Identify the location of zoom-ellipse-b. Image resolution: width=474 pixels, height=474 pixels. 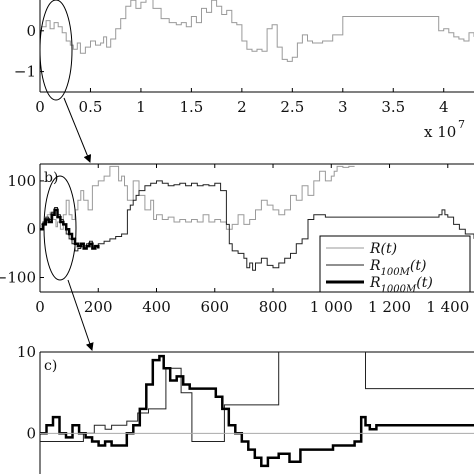
(60, 228).